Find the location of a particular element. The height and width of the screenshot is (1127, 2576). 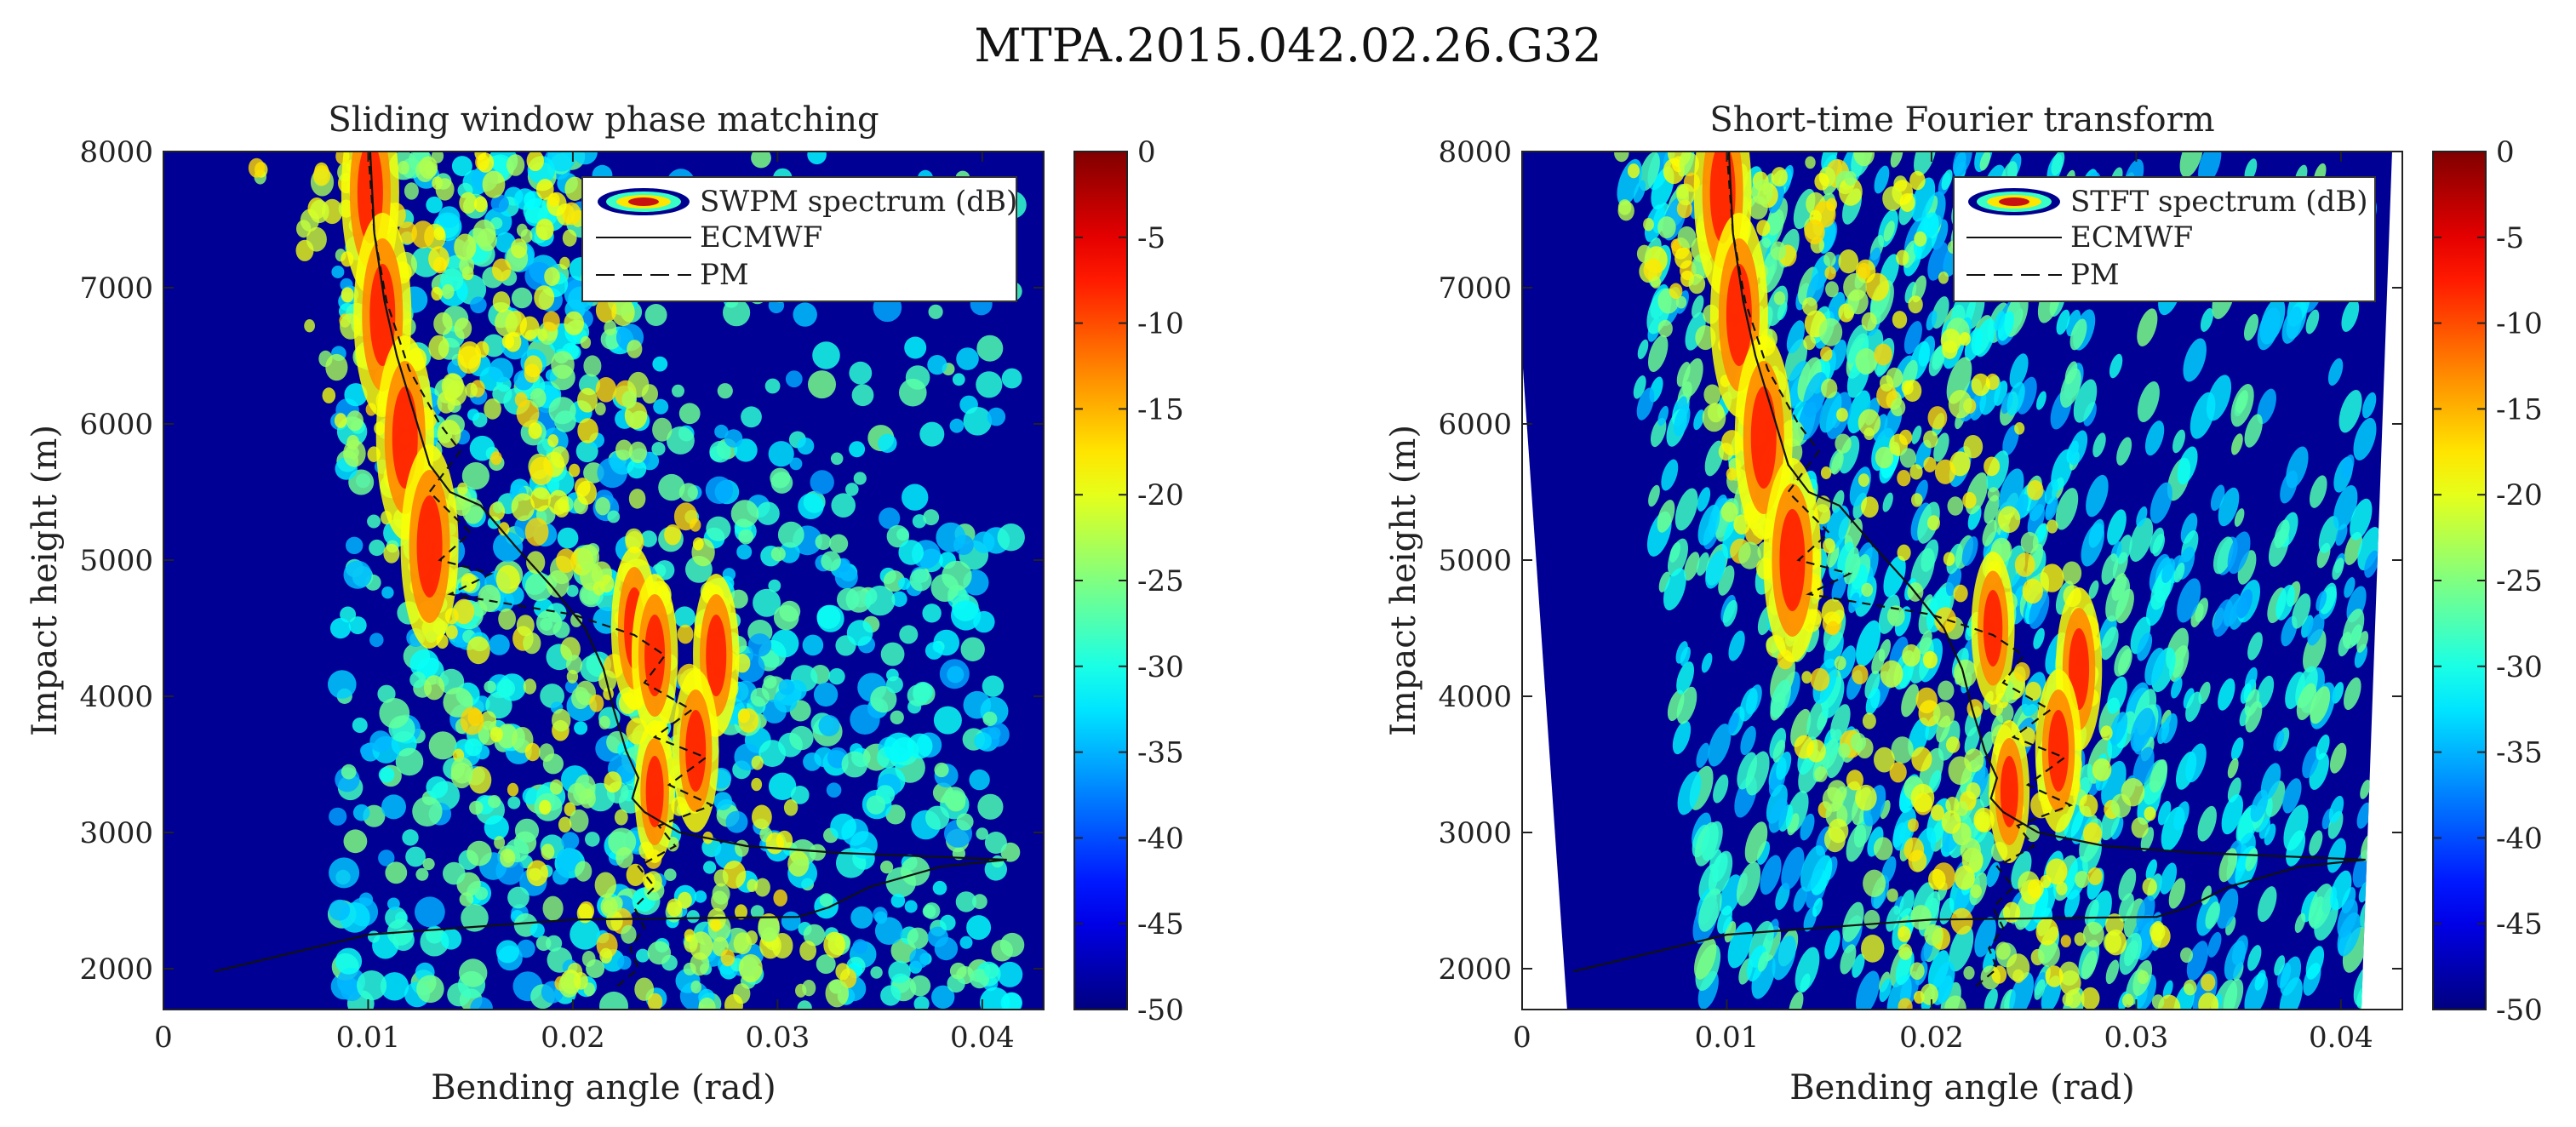

swpm-ytick-label: 4000 is located at coordinates (116, 697).